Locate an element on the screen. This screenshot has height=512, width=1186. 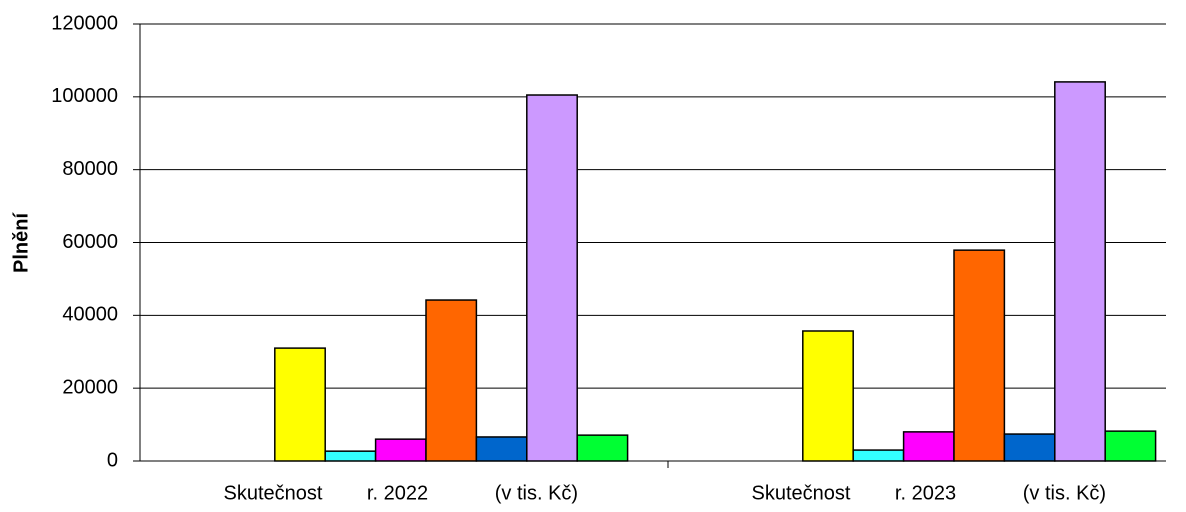
y-tick-label: 0 is located at coordinates (112, 460).